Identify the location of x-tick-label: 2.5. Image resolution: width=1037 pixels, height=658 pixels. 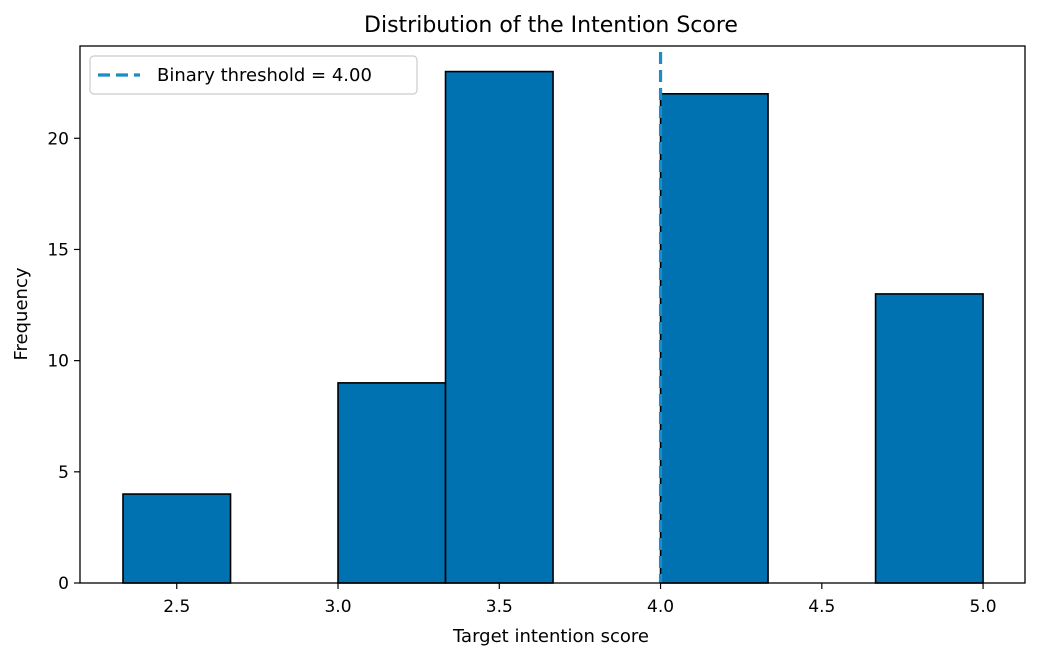
(176, 607).